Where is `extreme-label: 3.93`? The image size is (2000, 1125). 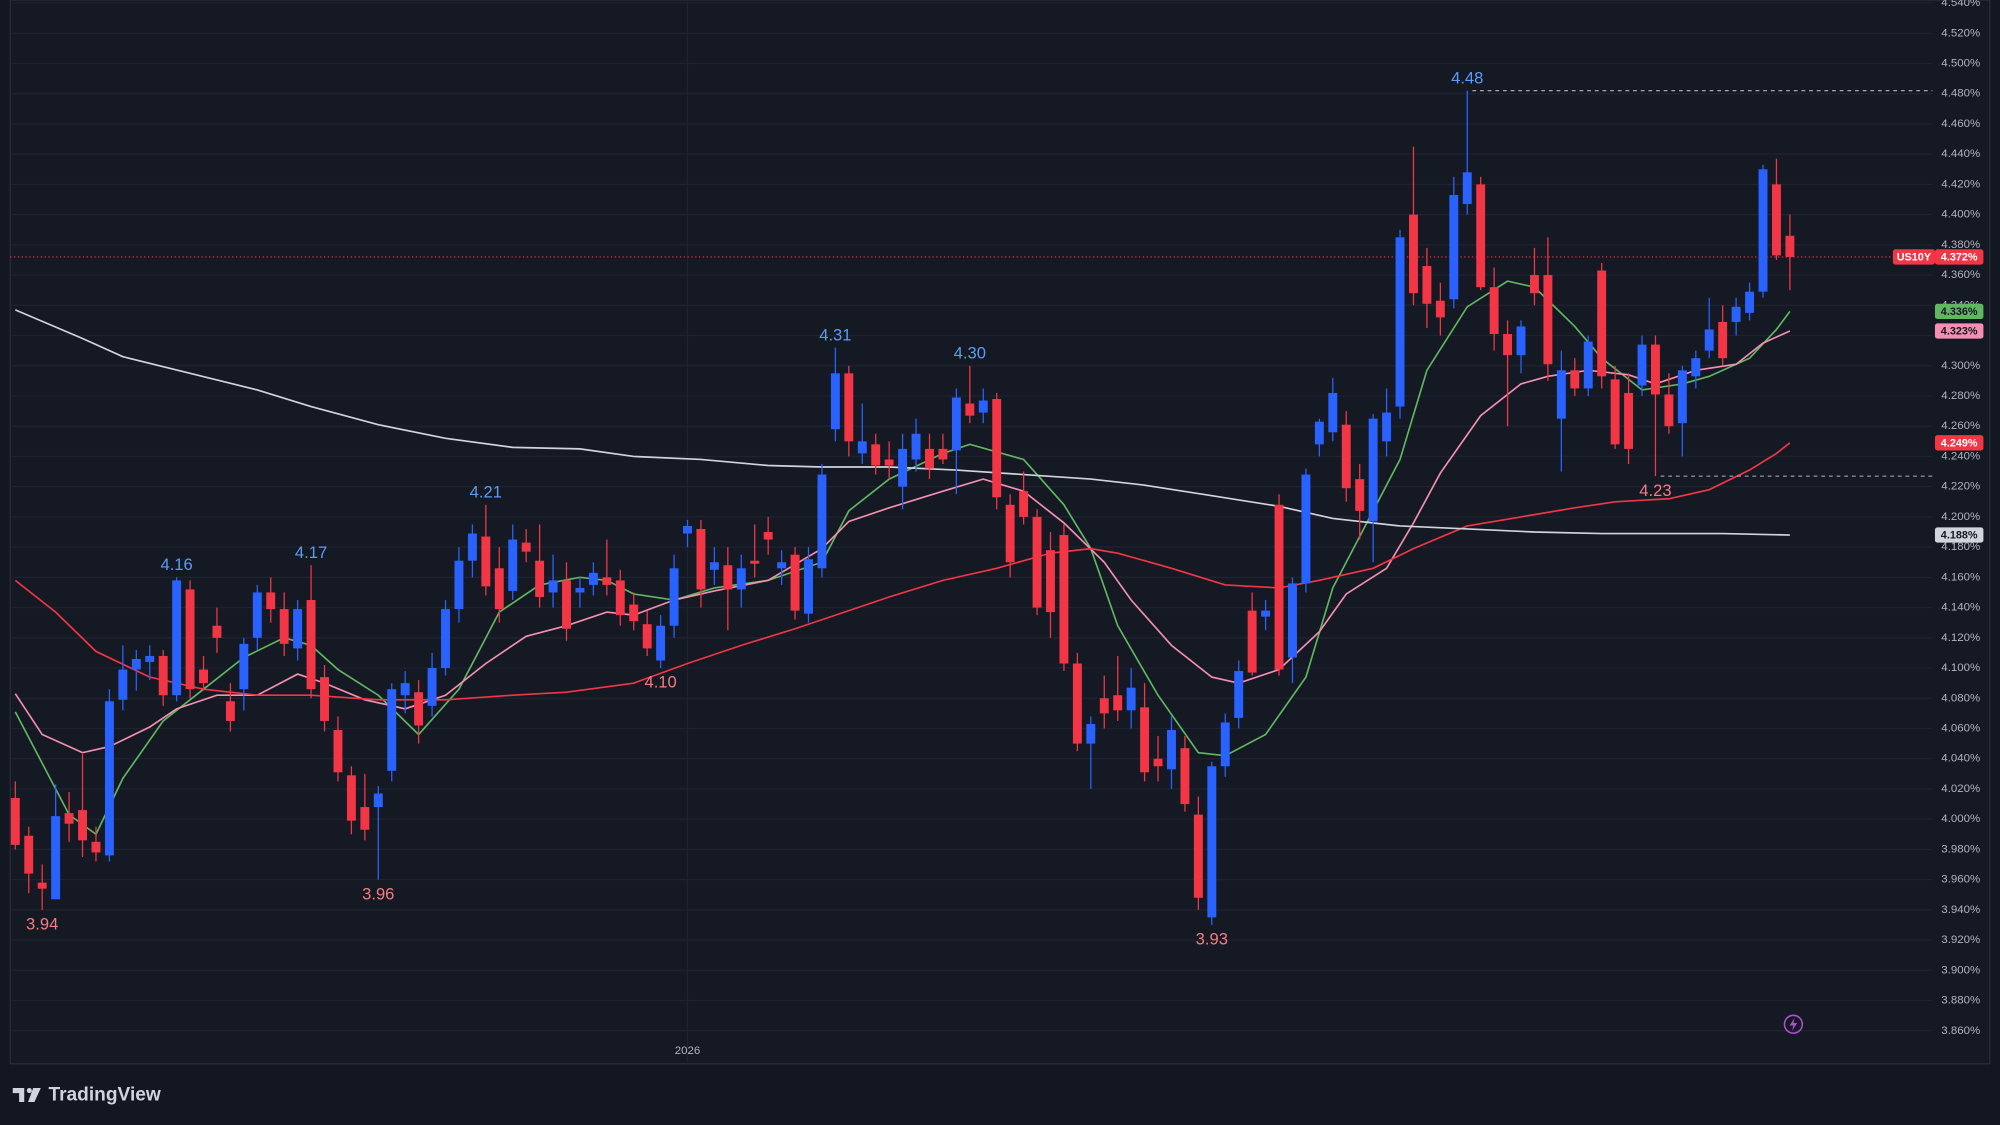 extreme-label: 3.93 is located at coordinates (1212, 939).